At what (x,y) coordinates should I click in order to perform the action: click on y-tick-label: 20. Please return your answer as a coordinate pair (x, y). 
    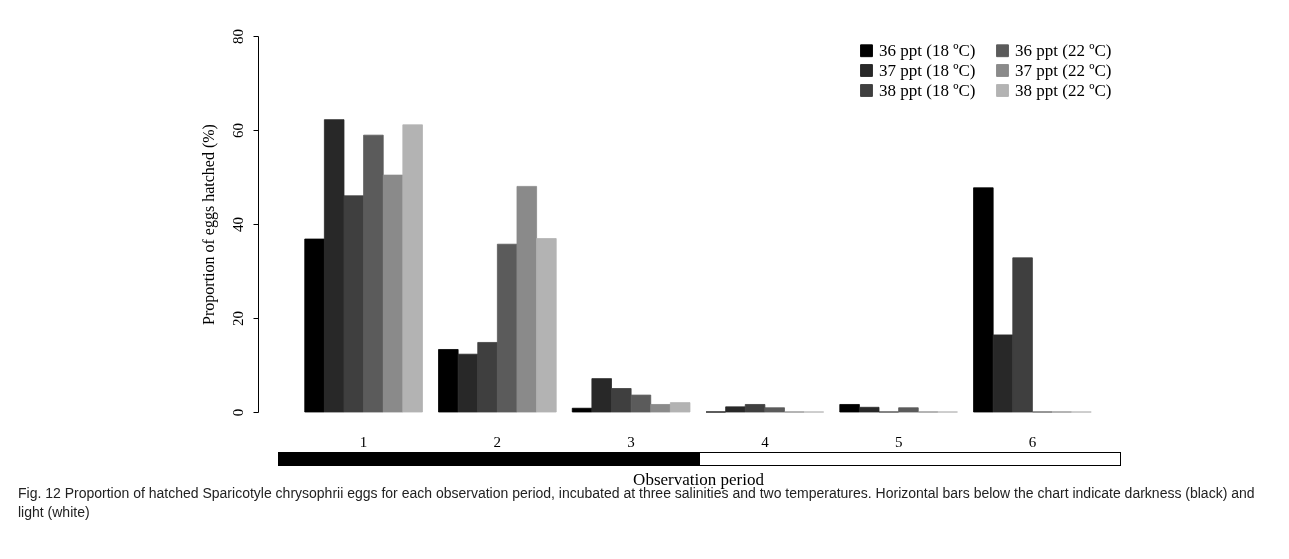
    Looking at the image, I should click on (237, 318).